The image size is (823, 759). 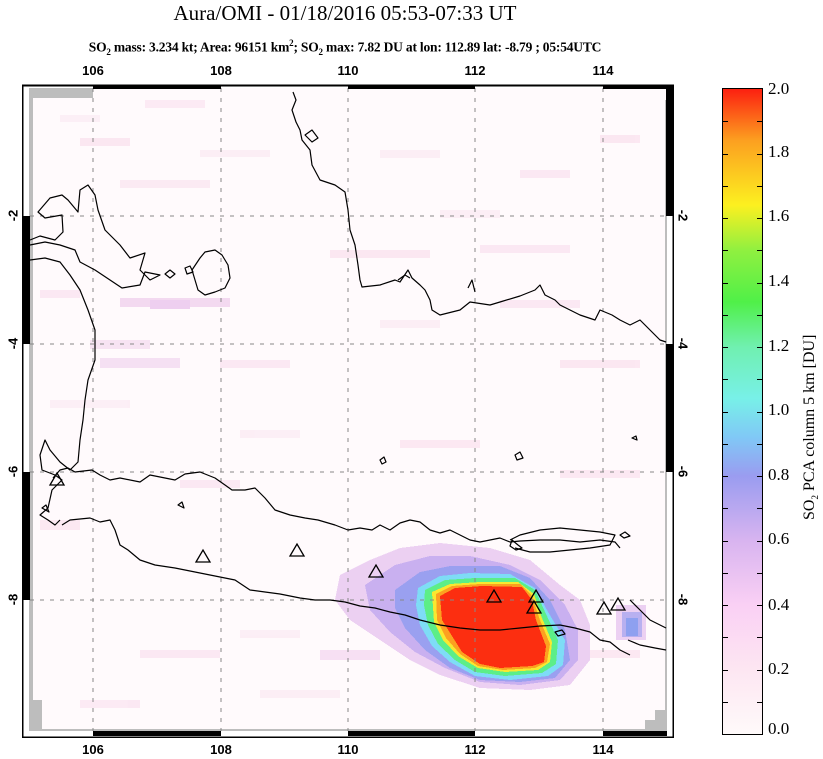 What do you see at coordinates (779, 88) in the screenshot?
I see `colorbar-tick-2.0: 2.0` at bounding box center [779, 88].